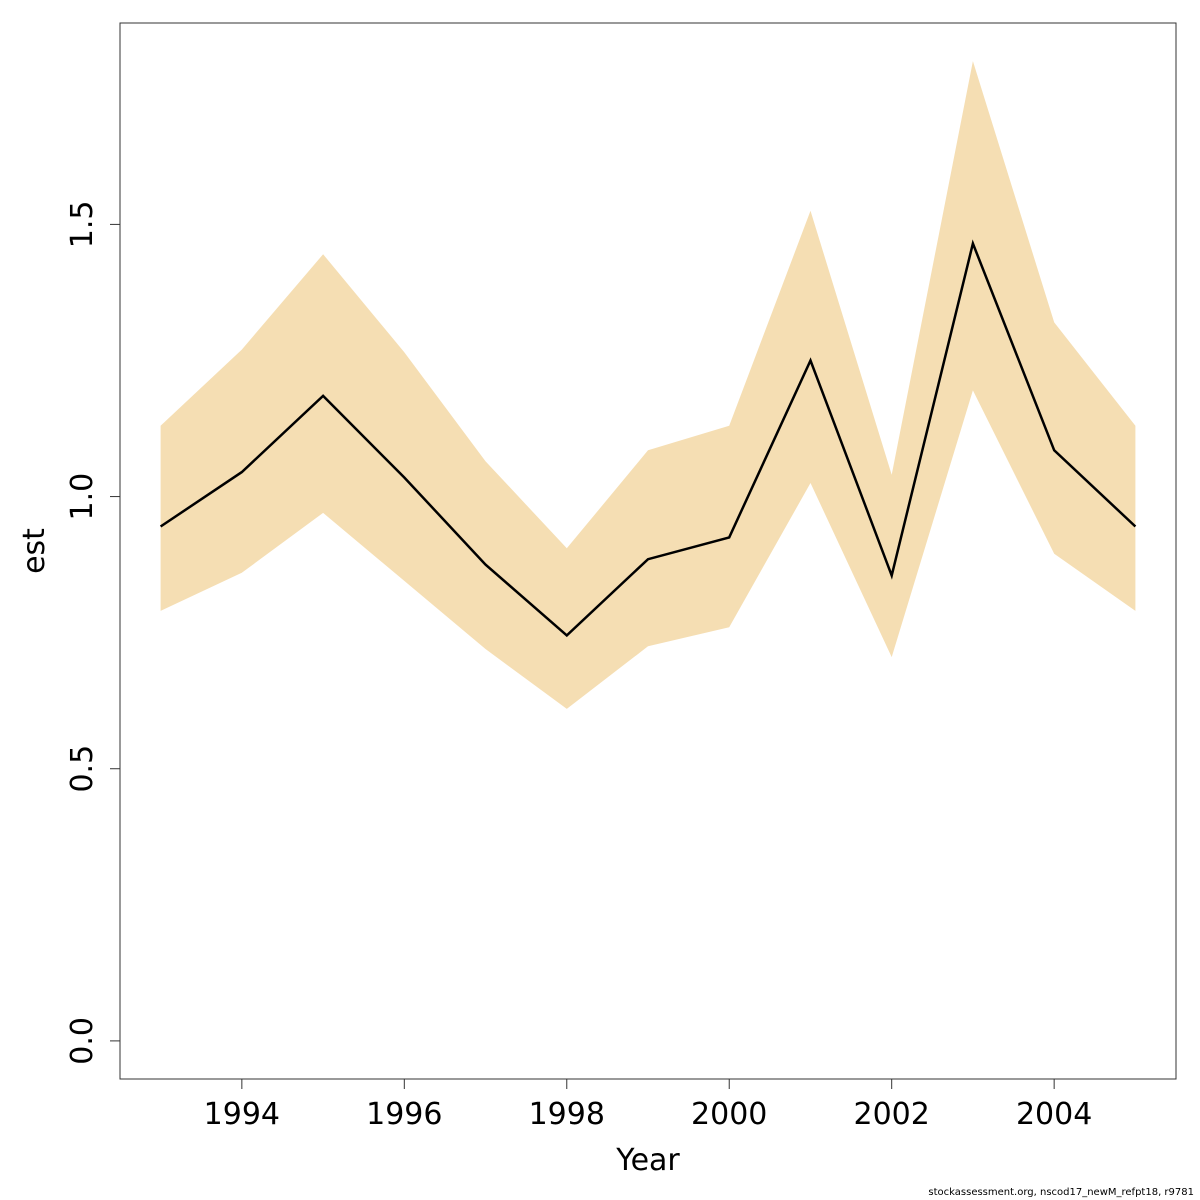 This screenshot has height=1200, width=1200. What do you see at coordinates (648, 1105) in the screenshot?
I see `x-axis: 1994 1996 1998 2000 2002 2004` at bounding box center [648, 1105].